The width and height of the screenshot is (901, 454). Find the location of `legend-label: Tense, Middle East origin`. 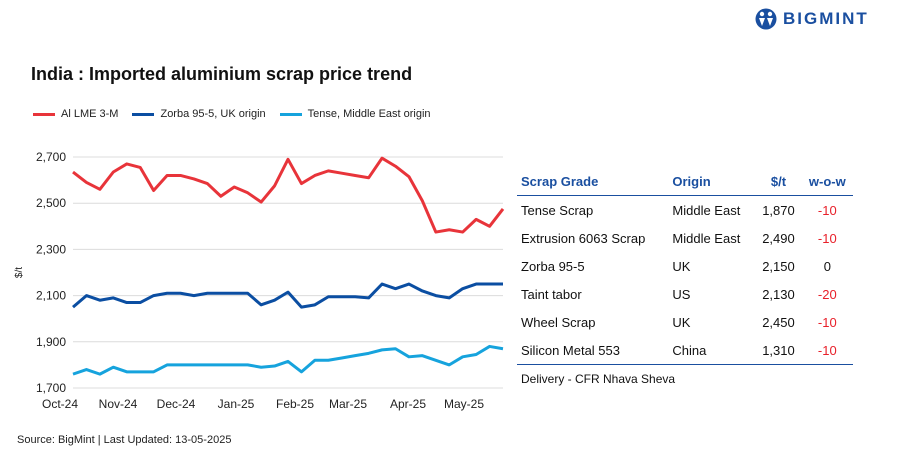

legend-label: Tense, Middle East origin is located at coordinates (369, 114).